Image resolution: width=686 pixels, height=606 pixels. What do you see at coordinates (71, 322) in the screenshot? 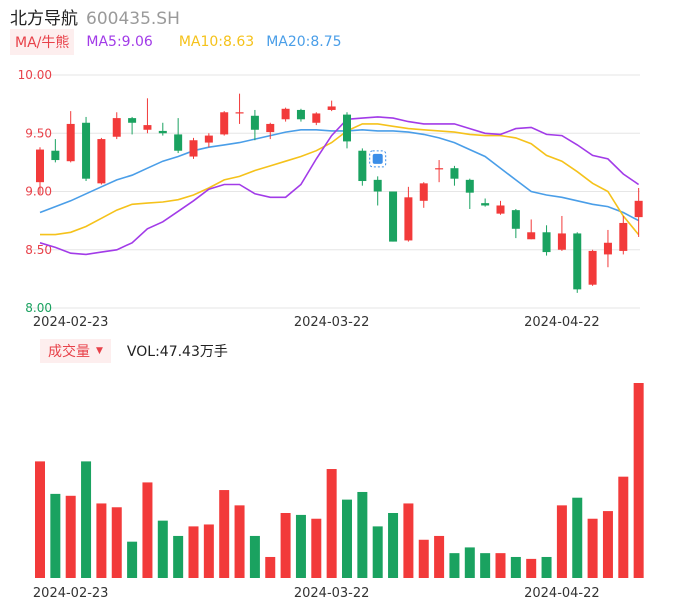
I see `date-tick-label: 2024-02-23` at bounding box center [71, 322].